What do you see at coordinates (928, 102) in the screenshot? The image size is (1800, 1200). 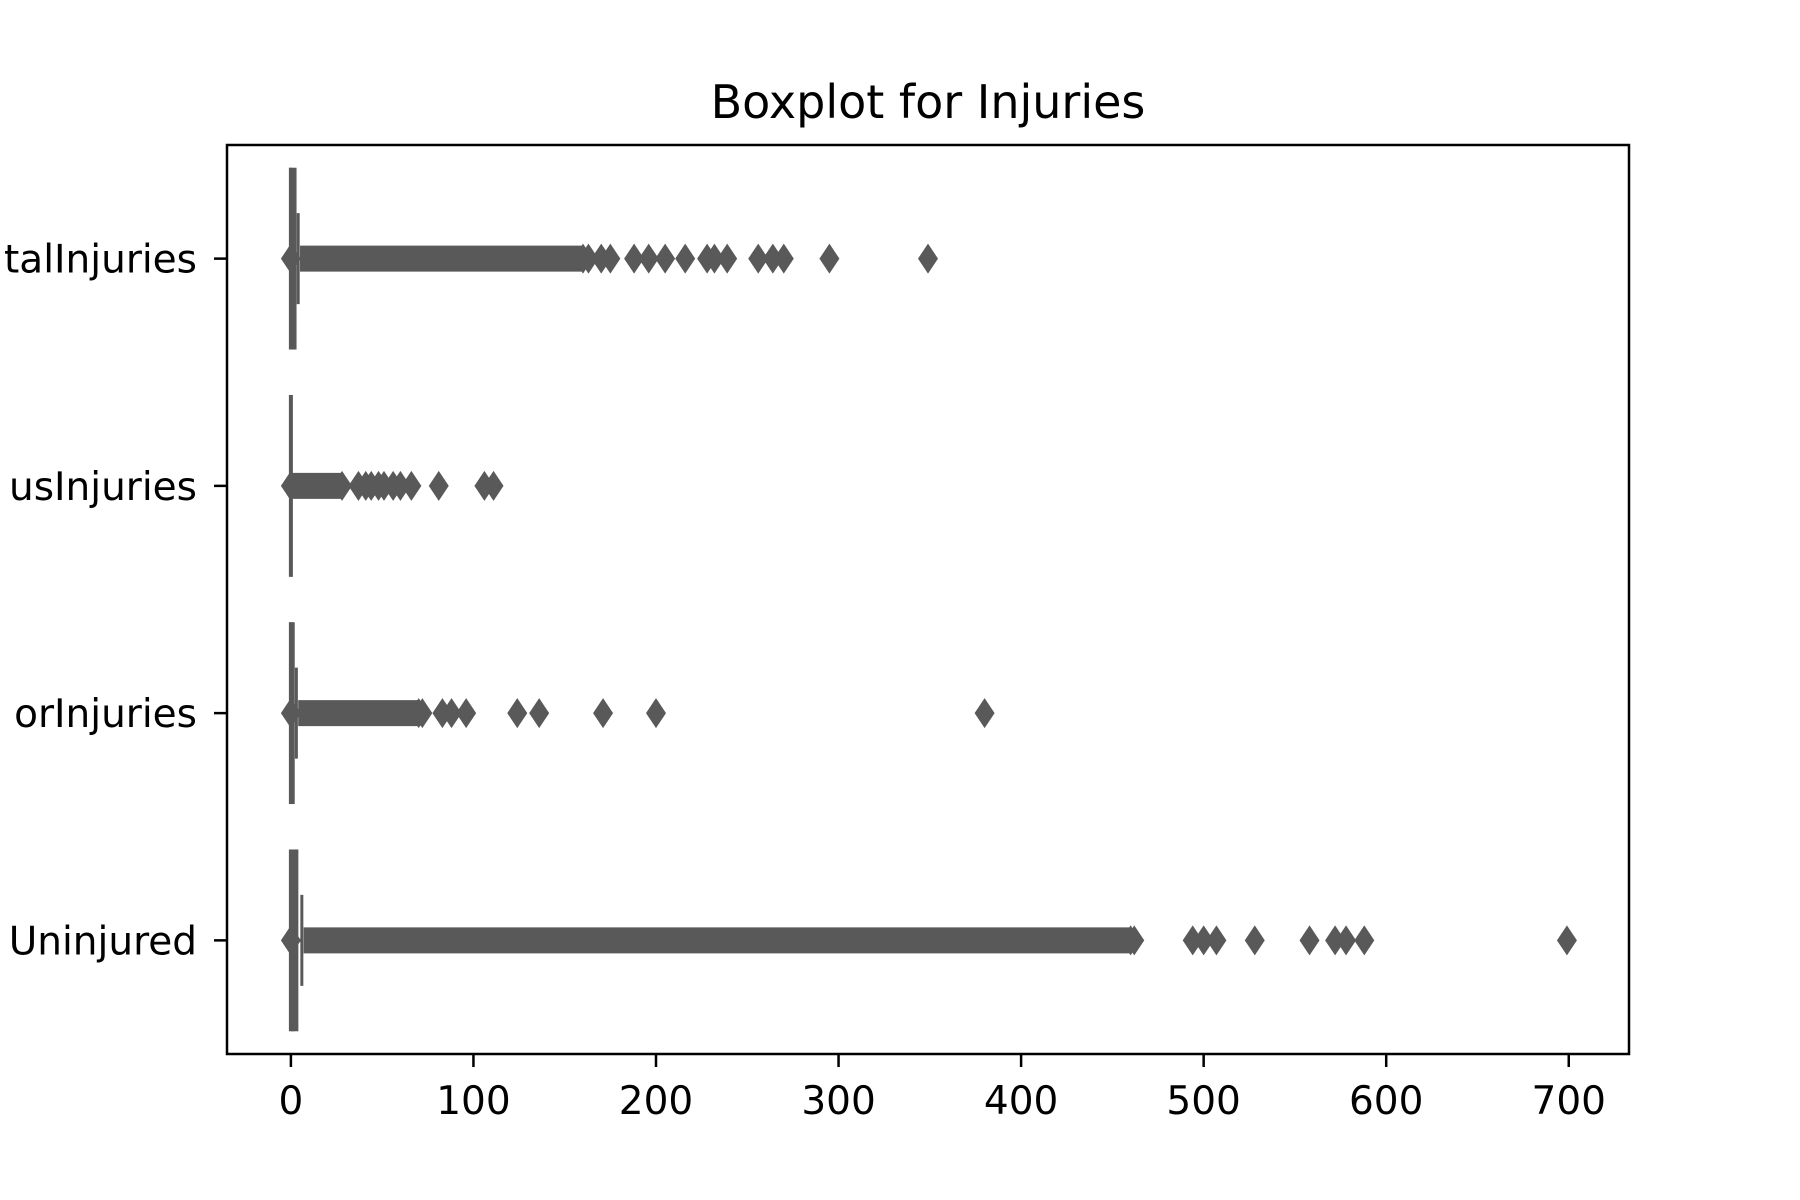 I see `chart-title: Boxplot for Injuries` at bounding box center [928, 102].